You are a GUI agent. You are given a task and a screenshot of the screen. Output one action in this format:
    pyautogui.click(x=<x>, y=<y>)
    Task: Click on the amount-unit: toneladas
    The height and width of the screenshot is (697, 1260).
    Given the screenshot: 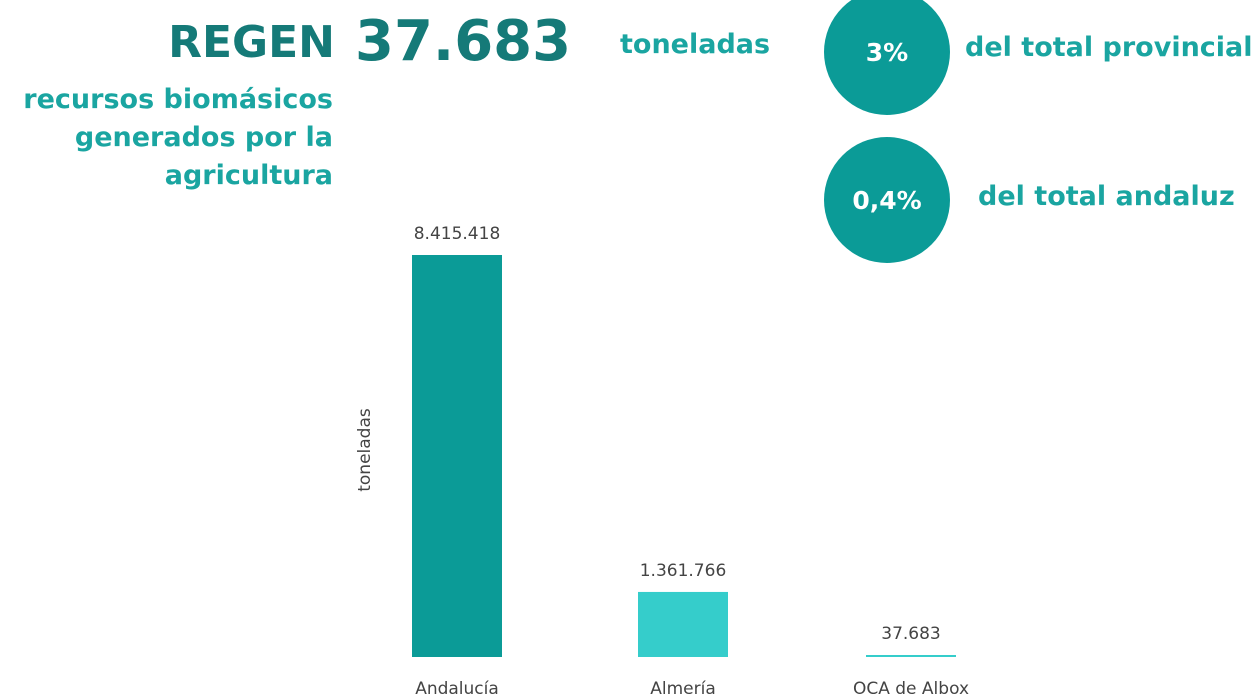 What is the action you would take?
    pyautogui.click(x=695, y=44)
    